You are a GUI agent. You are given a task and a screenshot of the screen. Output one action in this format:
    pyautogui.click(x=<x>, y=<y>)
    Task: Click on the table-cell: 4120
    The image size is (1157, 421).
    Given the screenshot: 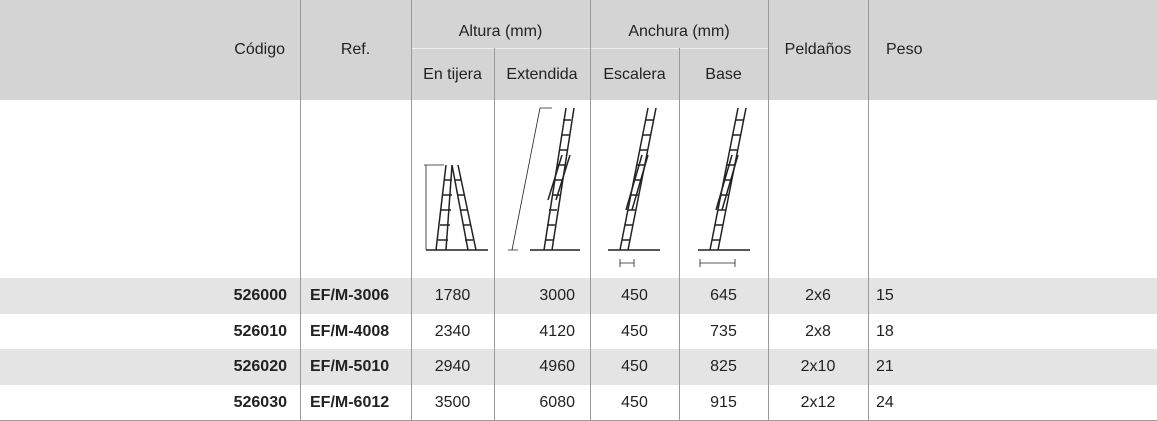 What is the action you would take?
    pyautogui.click(x=557, y=331)
    